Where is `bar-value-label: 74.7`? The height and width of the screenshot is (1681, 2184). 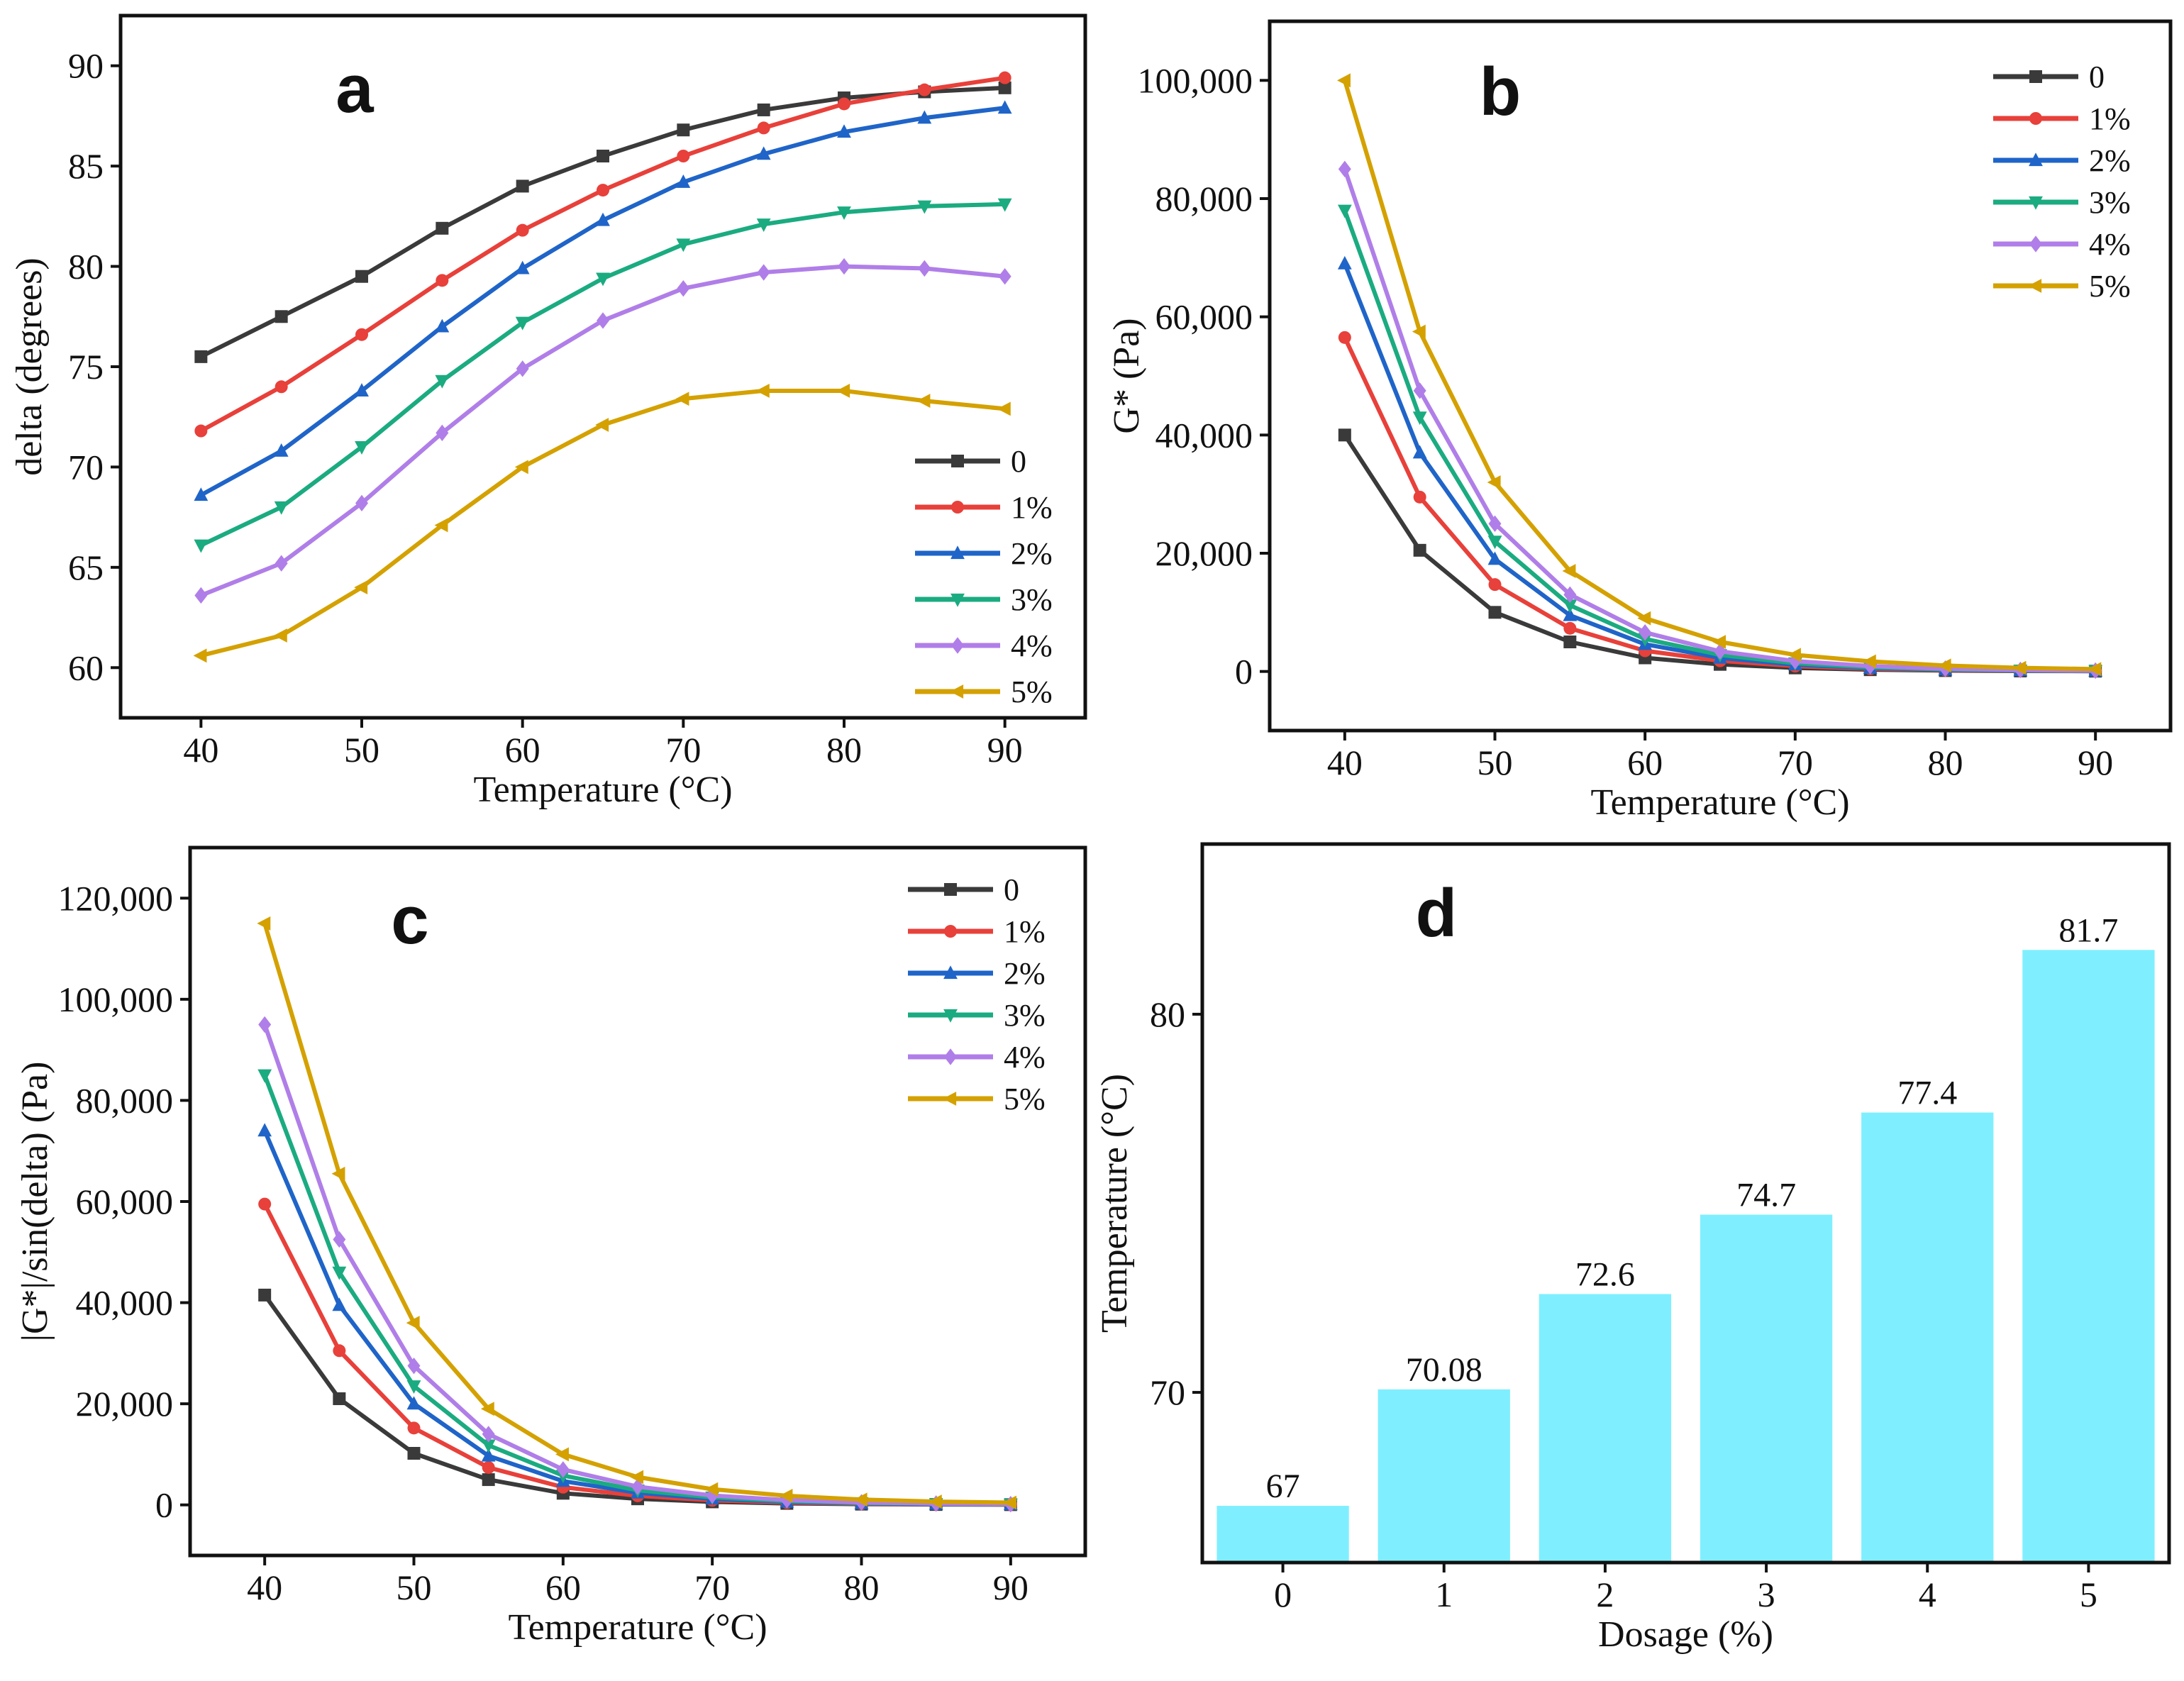 bar-value-label: 74.7 is located at coordinates (1766, 1195).